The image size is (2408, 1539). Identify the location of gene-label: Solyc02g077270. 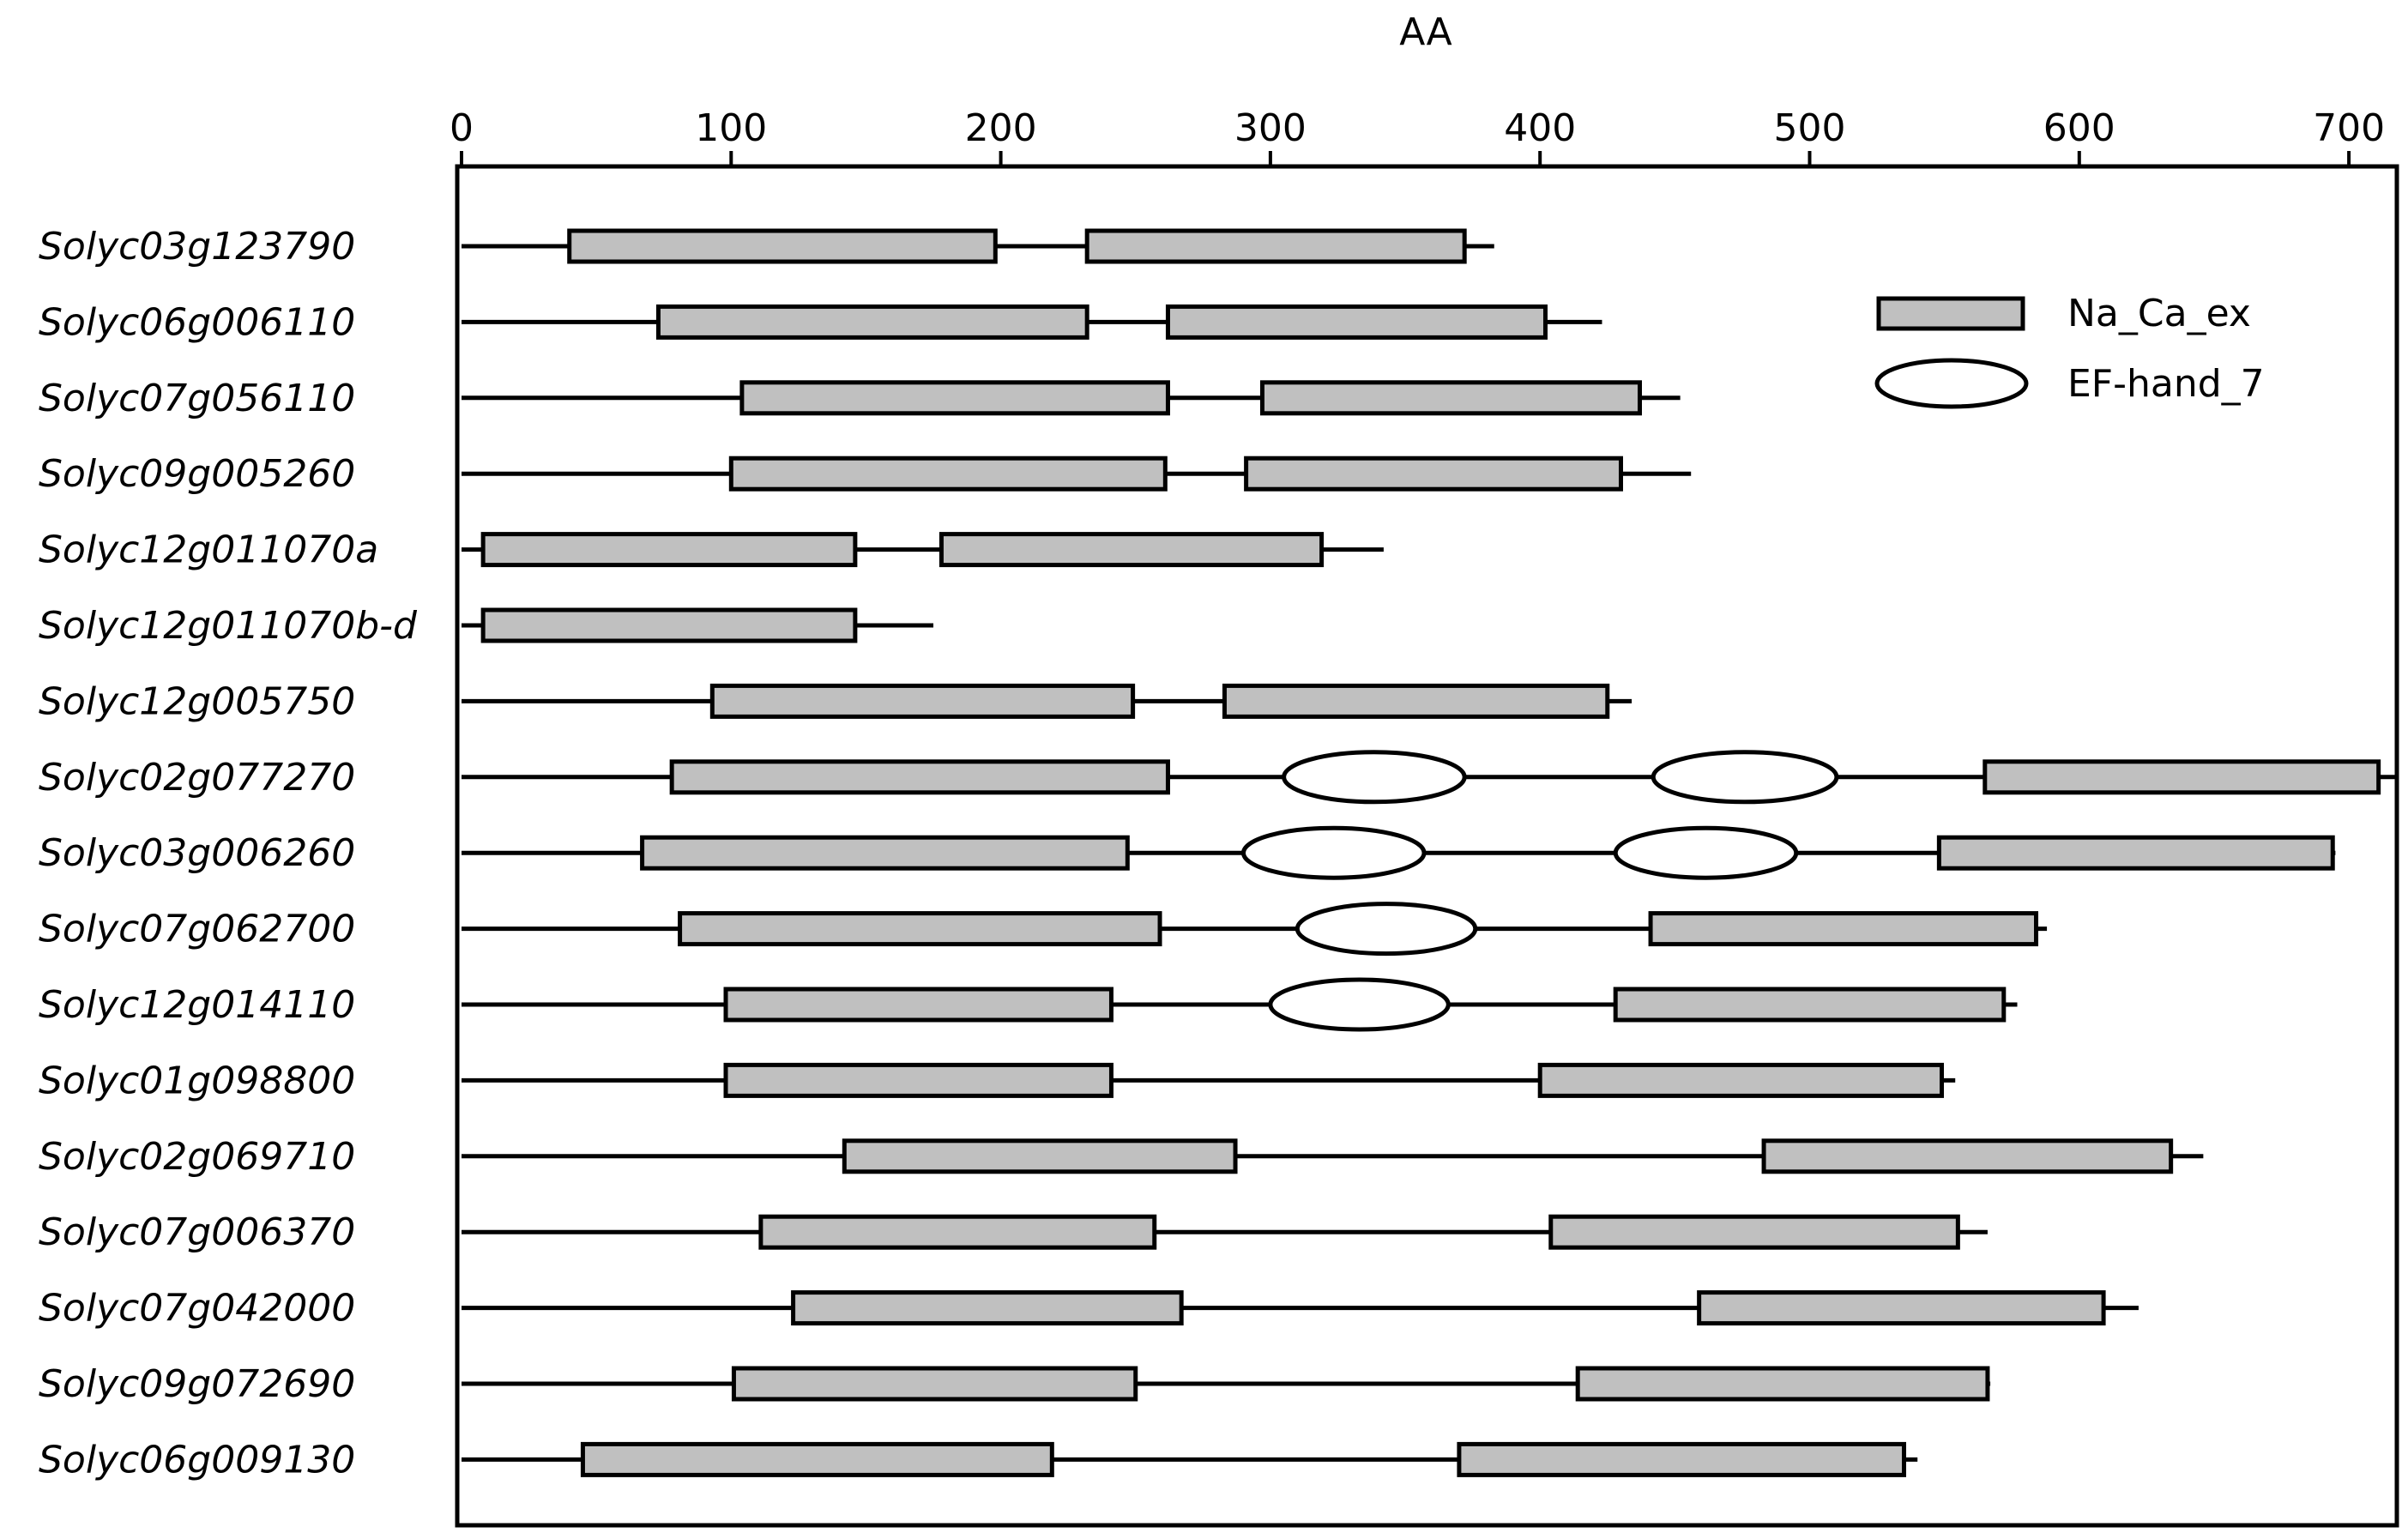
(197, 778).